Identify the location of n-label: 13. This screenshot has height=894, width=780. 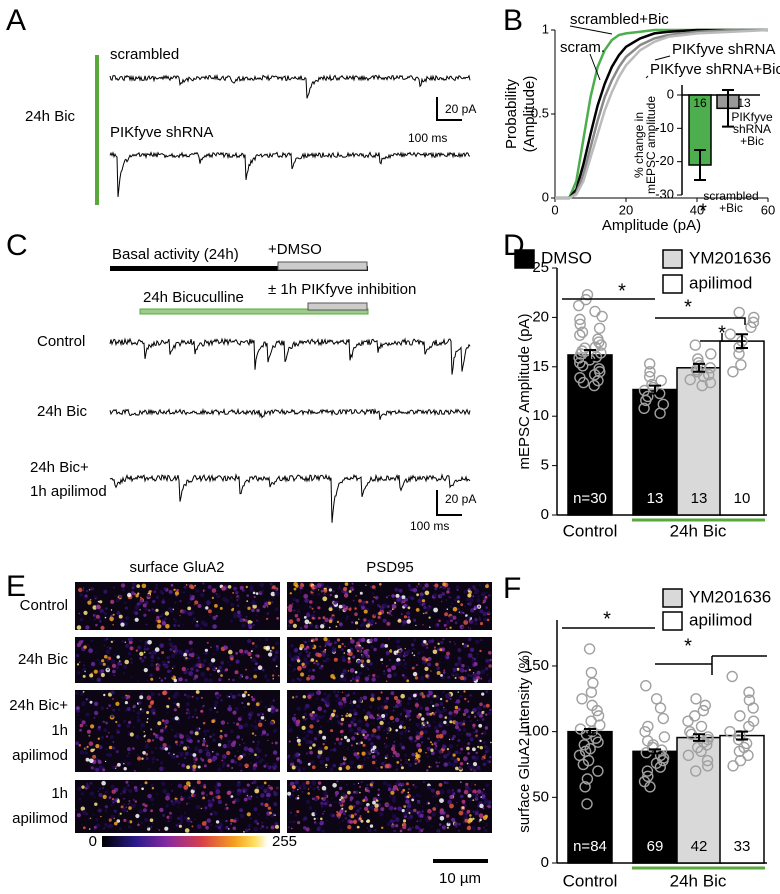
(744, 103).